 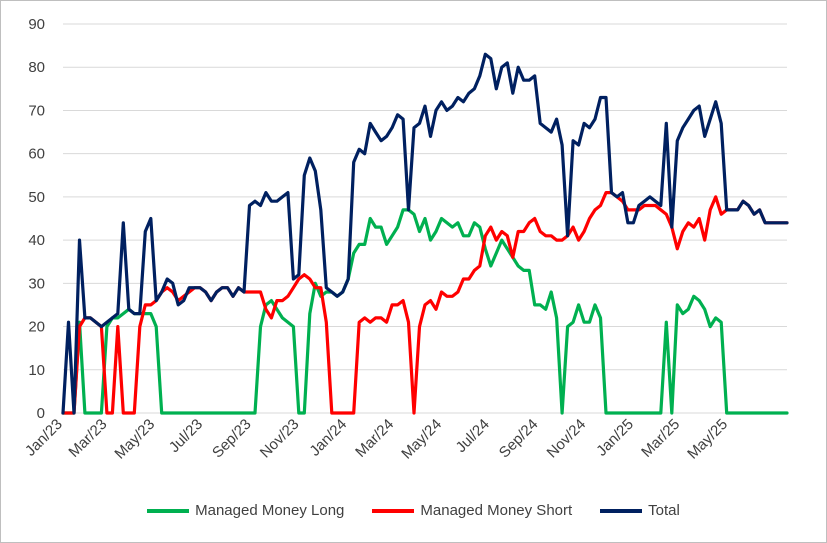 What do you see at coordinates (134, 439) in the screenshot?
I see `x-tick-label: May/23` at bounding box center [134, 439].